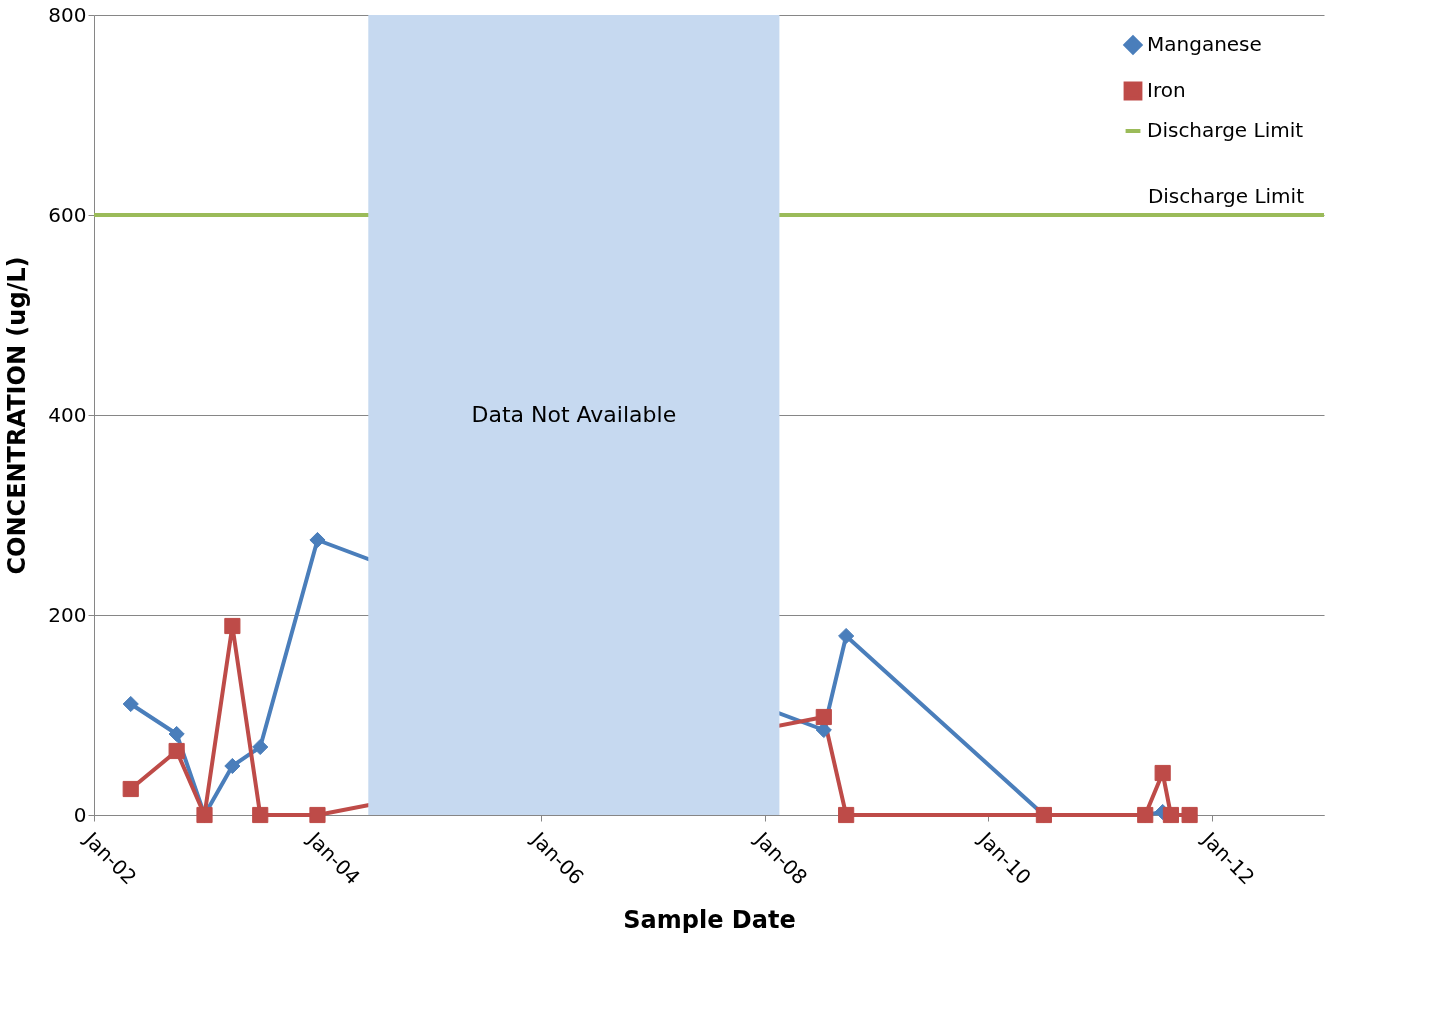  What do you see at coordinates (80, 814) in the screenshot?
I see `y-tick-label: 0` at bounding box center [80, 814].